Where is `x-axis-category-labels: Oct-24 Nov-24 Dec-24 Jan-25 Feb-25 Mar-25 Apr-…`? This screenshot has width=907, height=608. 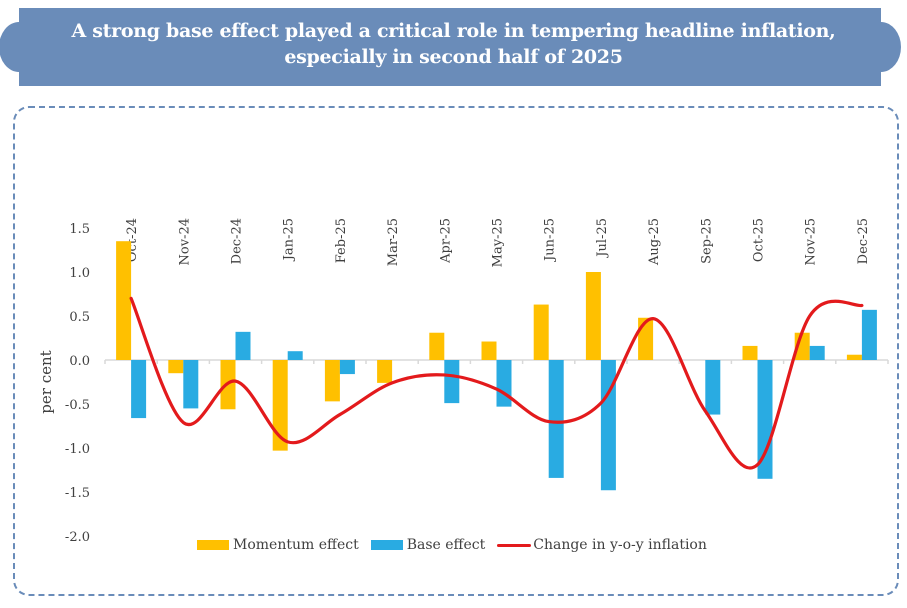
x-axis-category-labels: Oct-24 Nov-24 Dec-24 Jan-25 Feb-25 Mar-25 Apr-… is located at coordinates (498, 242).